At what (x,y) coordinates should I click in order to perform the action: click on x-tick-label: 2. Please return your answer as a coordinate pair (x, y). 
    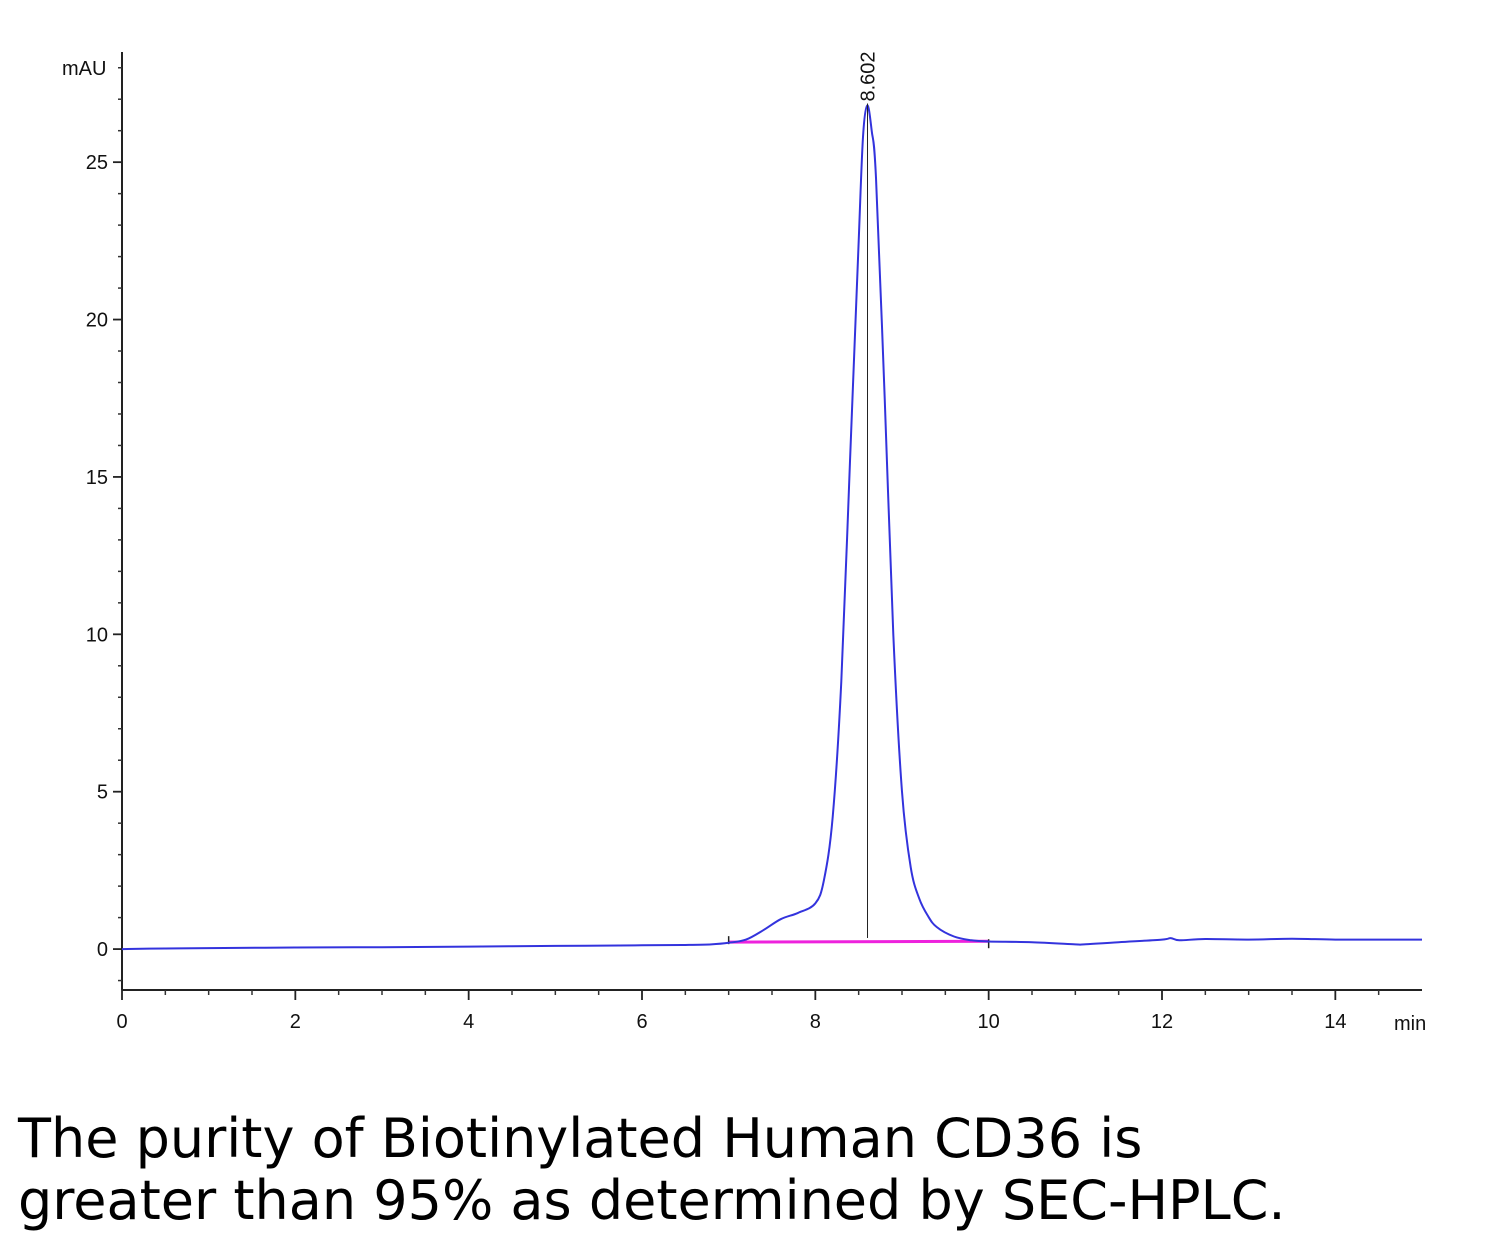
    Looking at the image, I should click on (295, 1022).